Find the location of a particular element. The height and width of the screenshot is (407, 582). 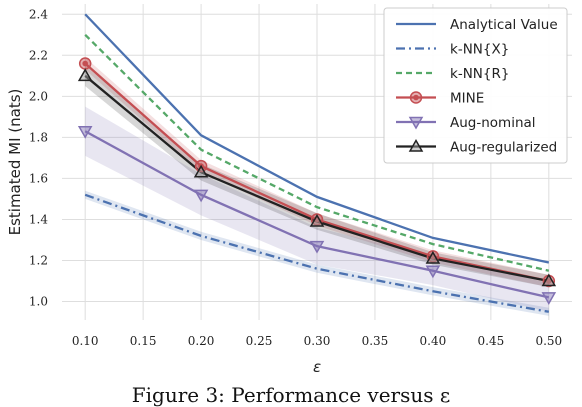

y-tick-labels: 1.0 1.2 1.4 1.6 1.8 2.0 2.2 2.4 is located at coordinates (38, 157).